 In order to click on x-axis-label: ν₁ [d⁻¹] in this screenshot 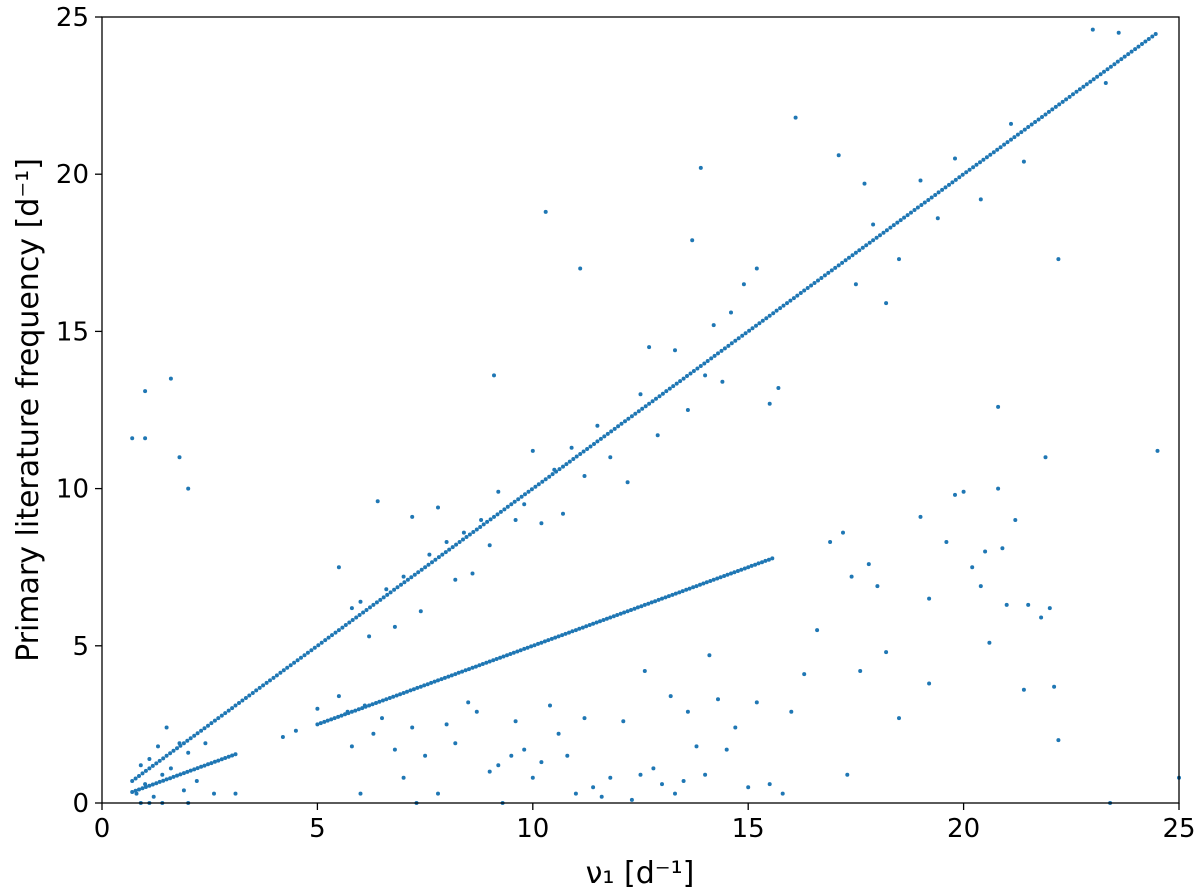, I will do `click(640, 873)`.